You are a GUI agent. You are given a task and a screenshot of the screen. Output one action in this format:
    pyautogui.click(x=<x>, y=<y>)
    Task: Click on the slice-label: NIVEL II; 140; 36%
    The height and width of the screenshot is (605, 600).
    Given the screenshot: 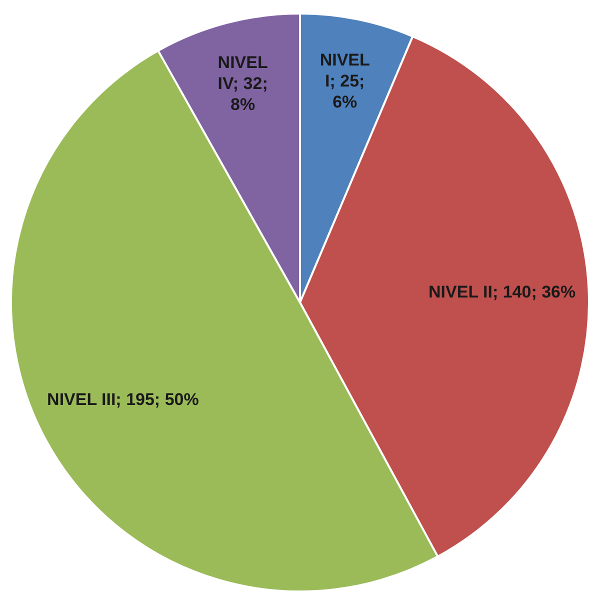 What is the action you would take?
    pyautogui.click(x=502, y=292)
    